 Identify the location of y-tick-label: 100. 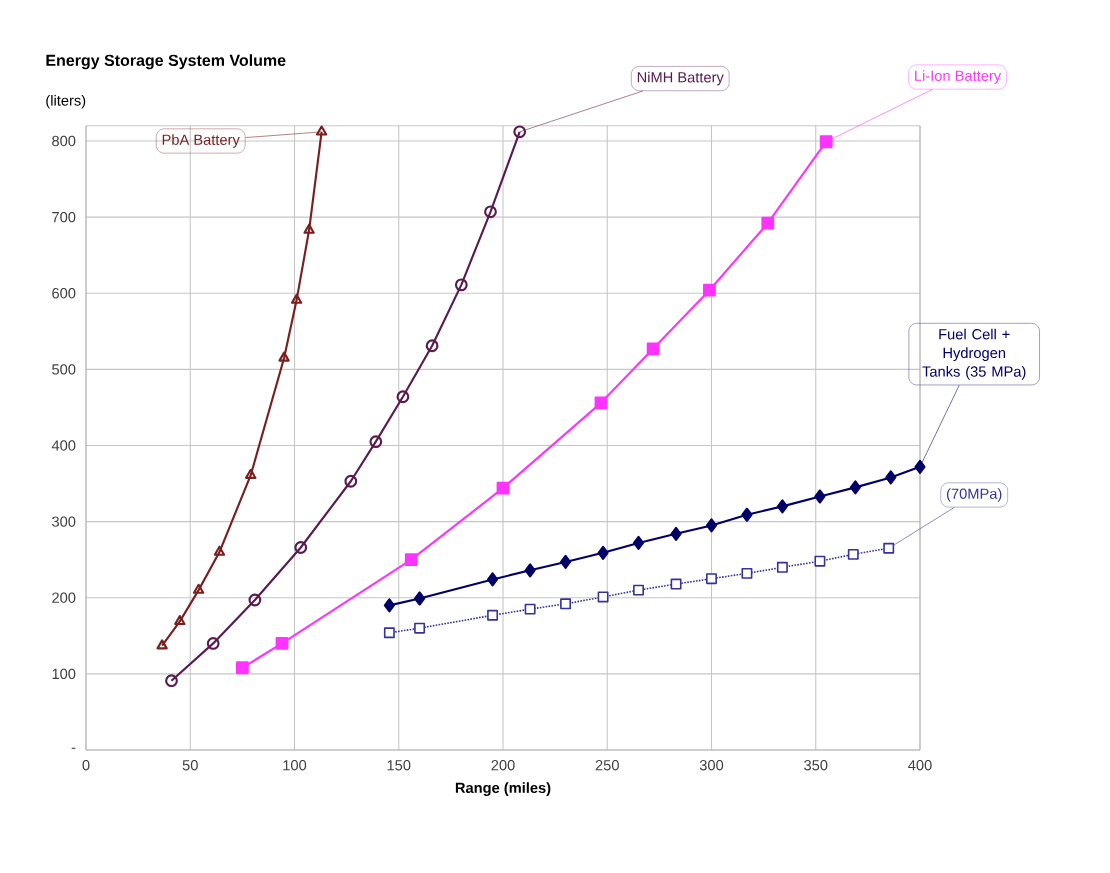
(64, 674).